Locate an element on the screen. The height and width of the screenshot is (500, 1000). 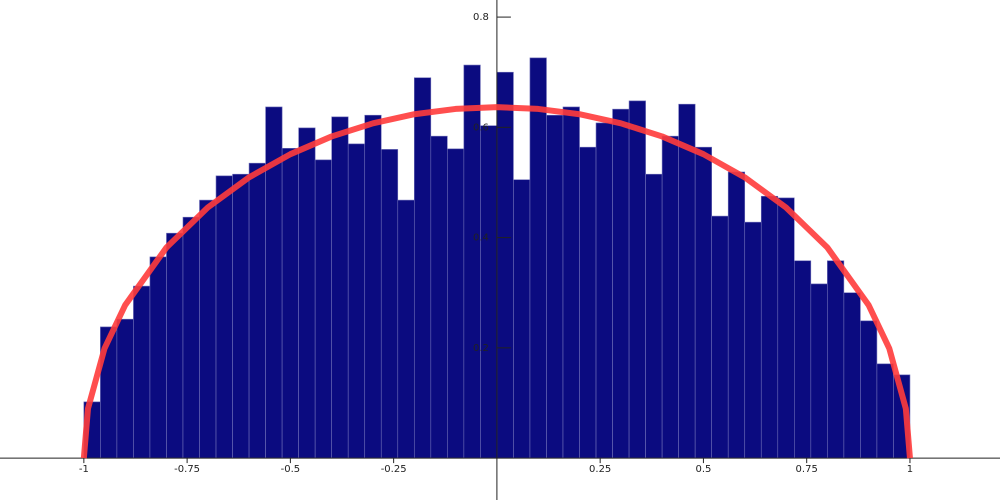
y-tick-label: 0.8 is located at coordinates (481, 17).